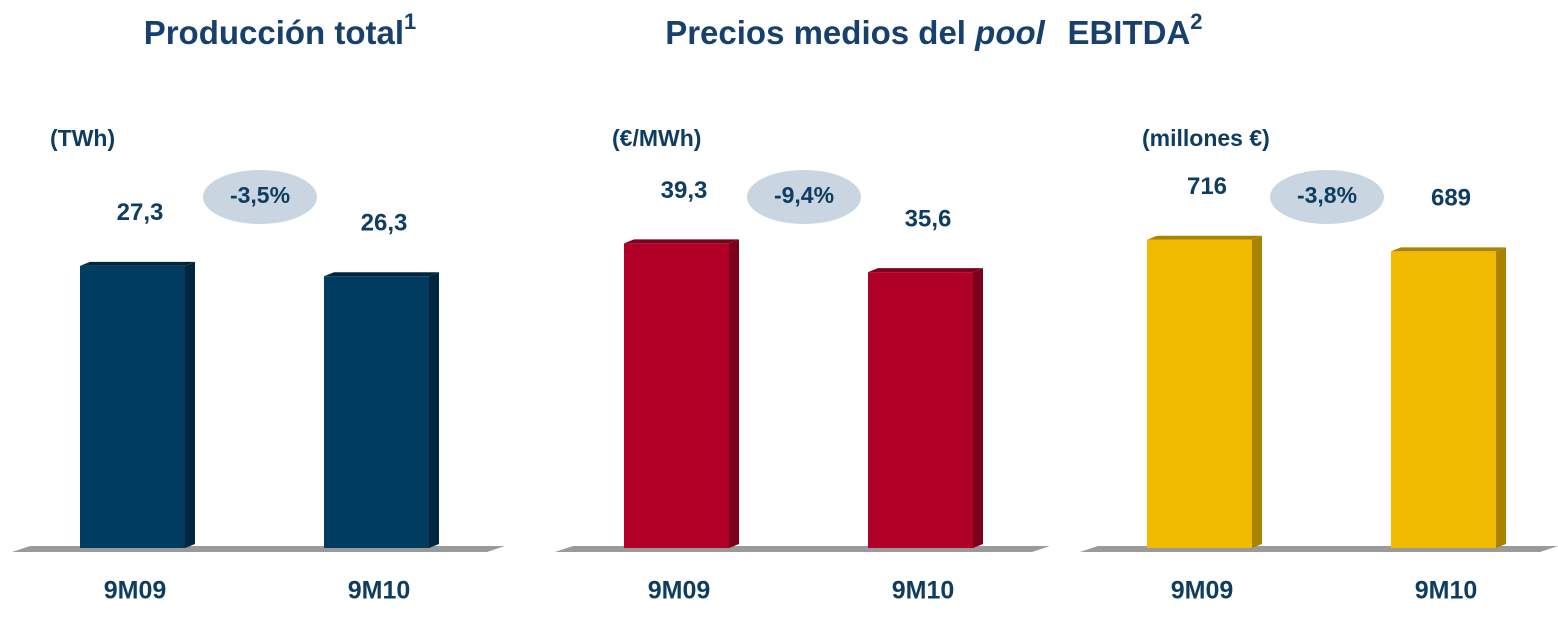  I want to click on title-footnote: 1, so click(410, 21).